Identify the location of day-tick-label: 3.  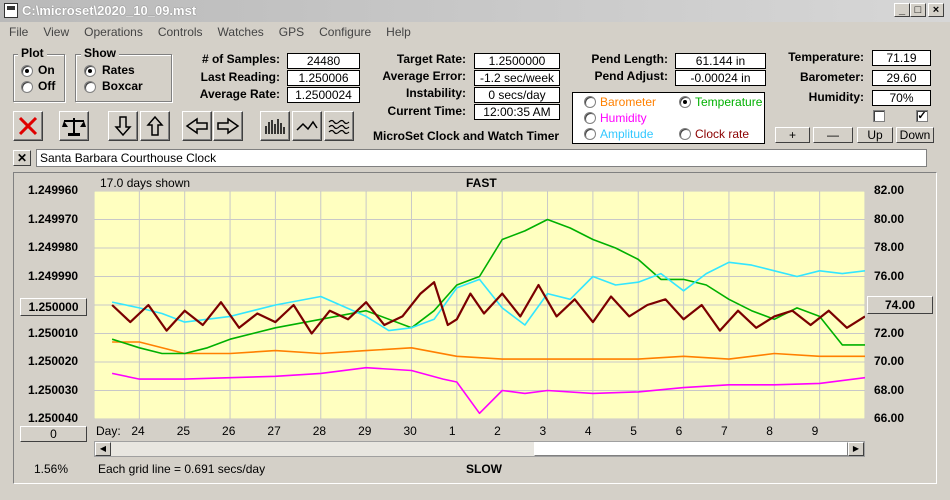
(543, 431).